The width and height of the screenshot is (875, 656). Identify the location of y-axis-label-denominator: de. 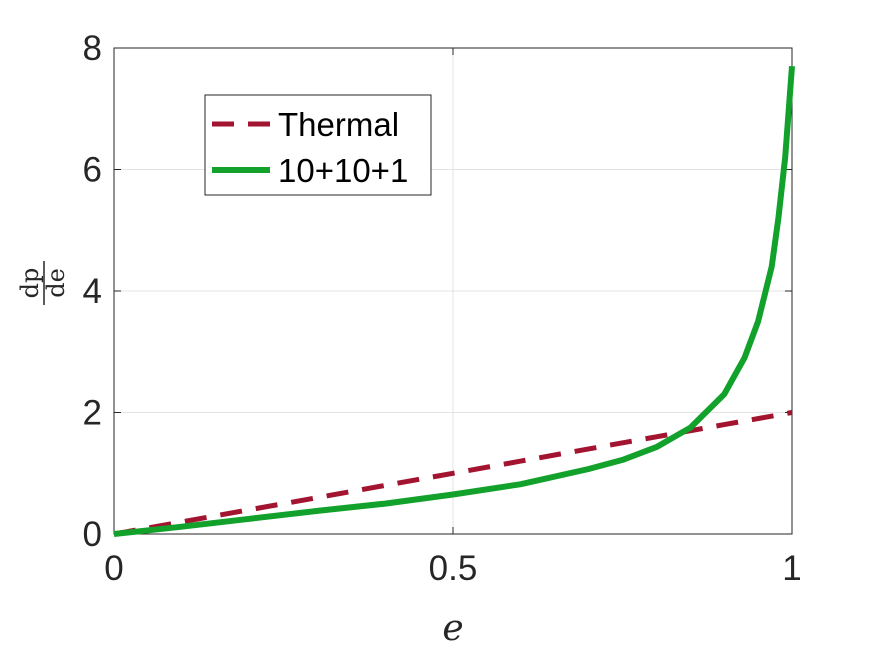
(56, 283).